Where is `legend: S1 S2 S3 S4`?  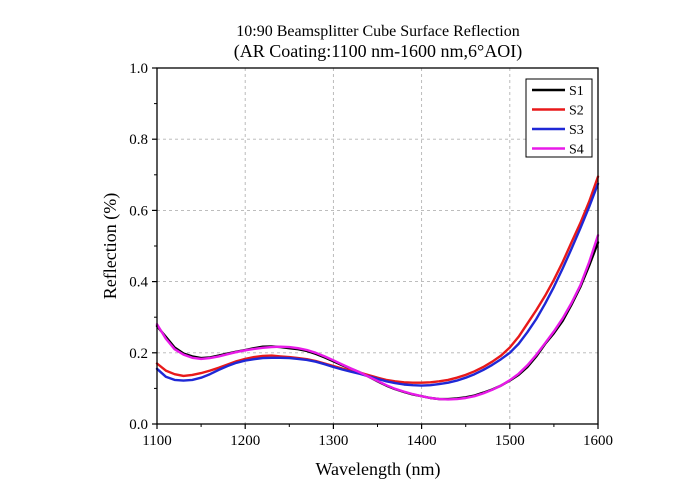
legend: S1 S2 S3 S4 is located at coordinates (559, 118).